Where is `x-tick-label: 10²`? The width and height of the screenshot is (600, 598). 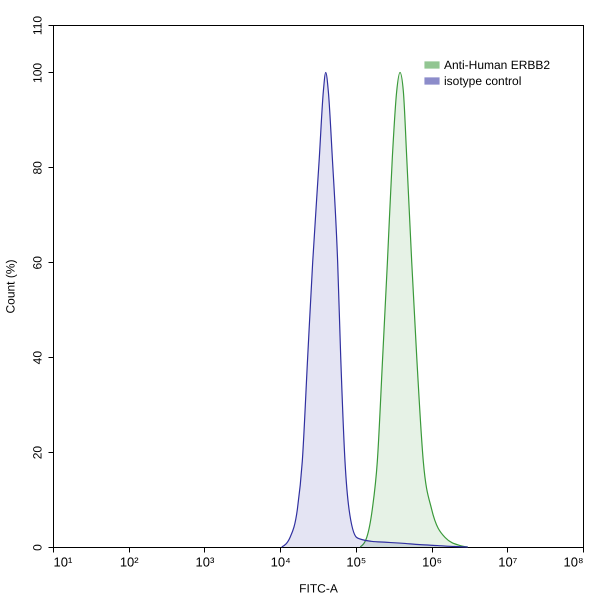
x-tick-label: 10² is located at coordinates (130, 562).